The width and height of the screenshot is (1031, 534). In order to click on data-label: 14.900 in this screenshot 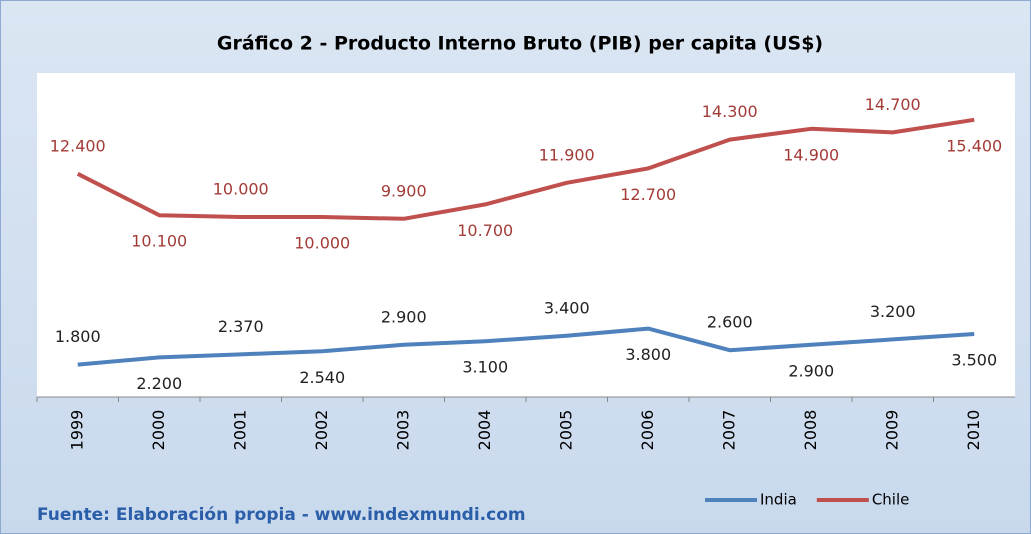, I will do `click(811, 154)`.